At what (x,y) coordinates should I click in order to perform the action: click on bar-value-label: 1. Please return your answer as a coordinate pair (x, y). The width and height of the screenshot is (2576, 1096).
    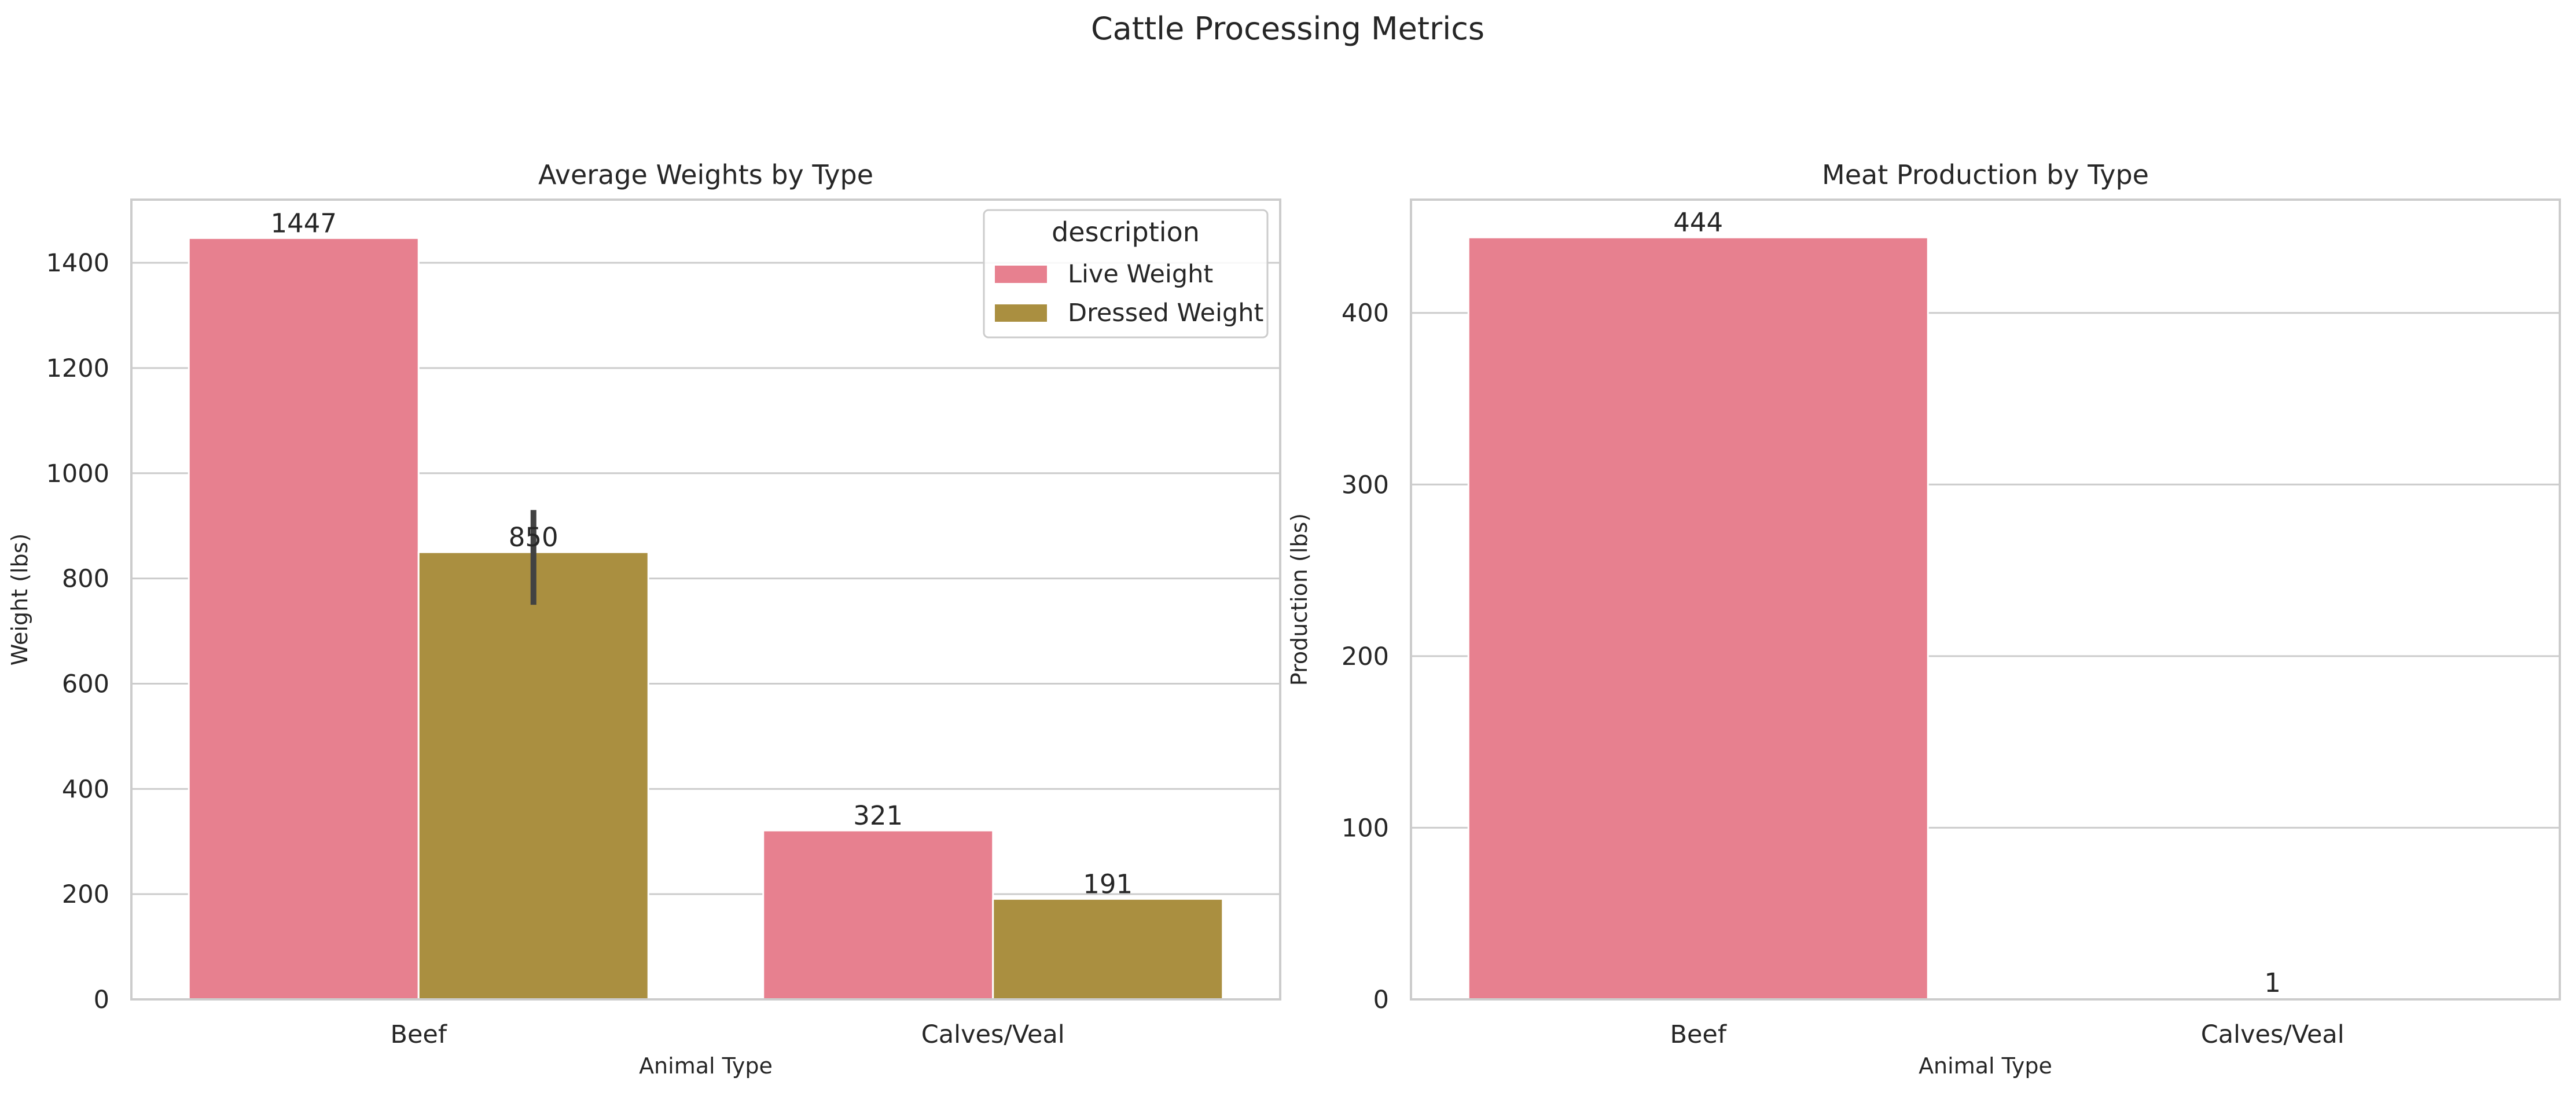
    Looking at the image, I should click on (2272, 983).